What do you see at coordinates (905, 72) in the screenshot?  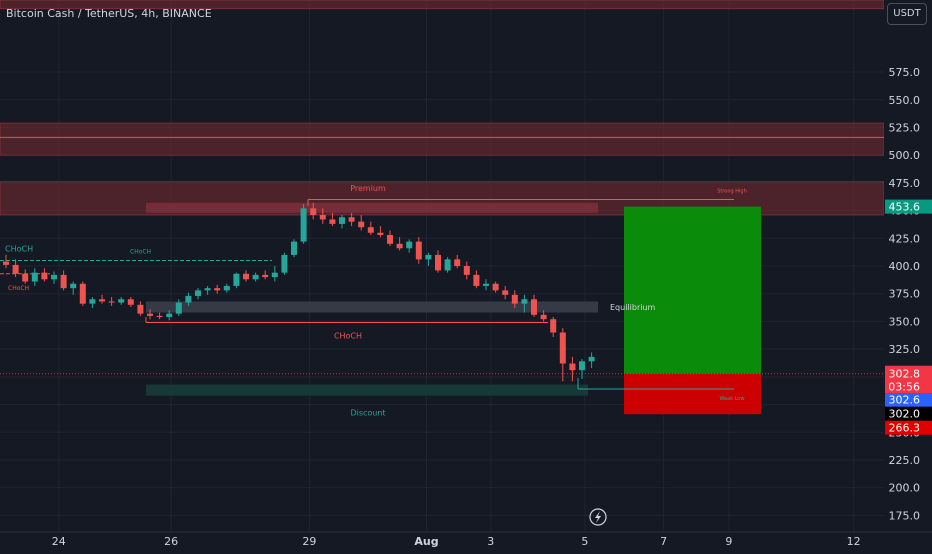 I see `price-tick-label: 575.0` at bounding box center [905, 72].